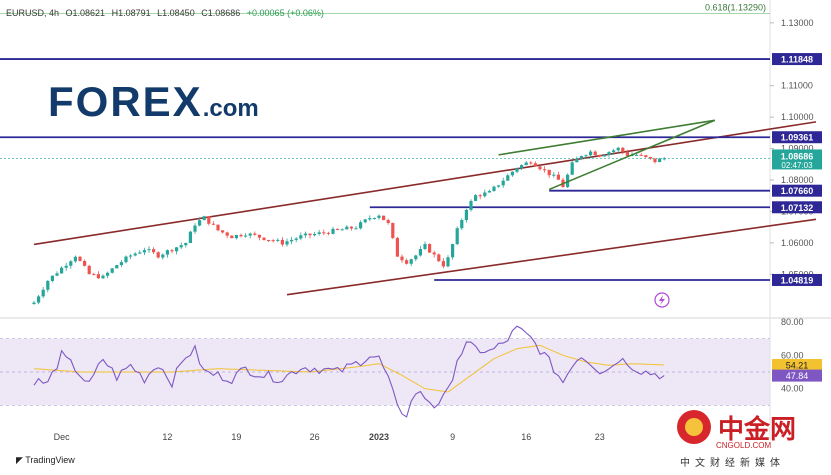 The width and height of the screenshot is (831, 475). I want to click on wedge-lower-line, so click(632, 155).